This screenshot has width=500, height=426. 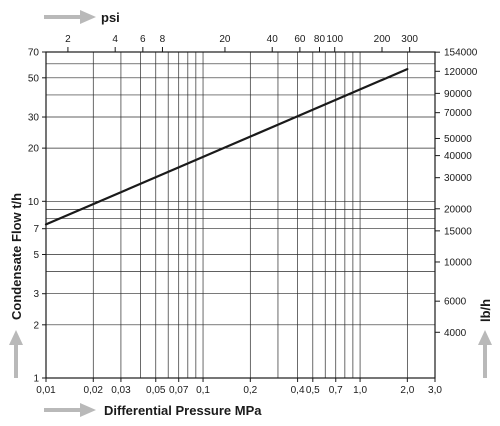 What do you see at coordinates (458, 113) in the screenshot?
I see `lbh-tick-label: 70000` at bounding box center [458, 113].